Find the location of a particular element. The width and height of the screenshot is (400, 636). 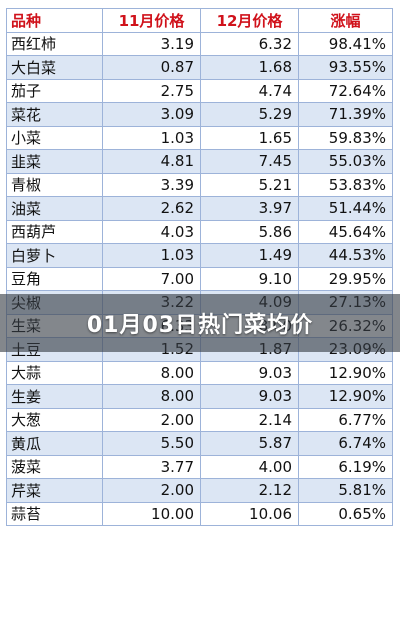

cell-increase: 72.64% is located at coordinates (345, 90).